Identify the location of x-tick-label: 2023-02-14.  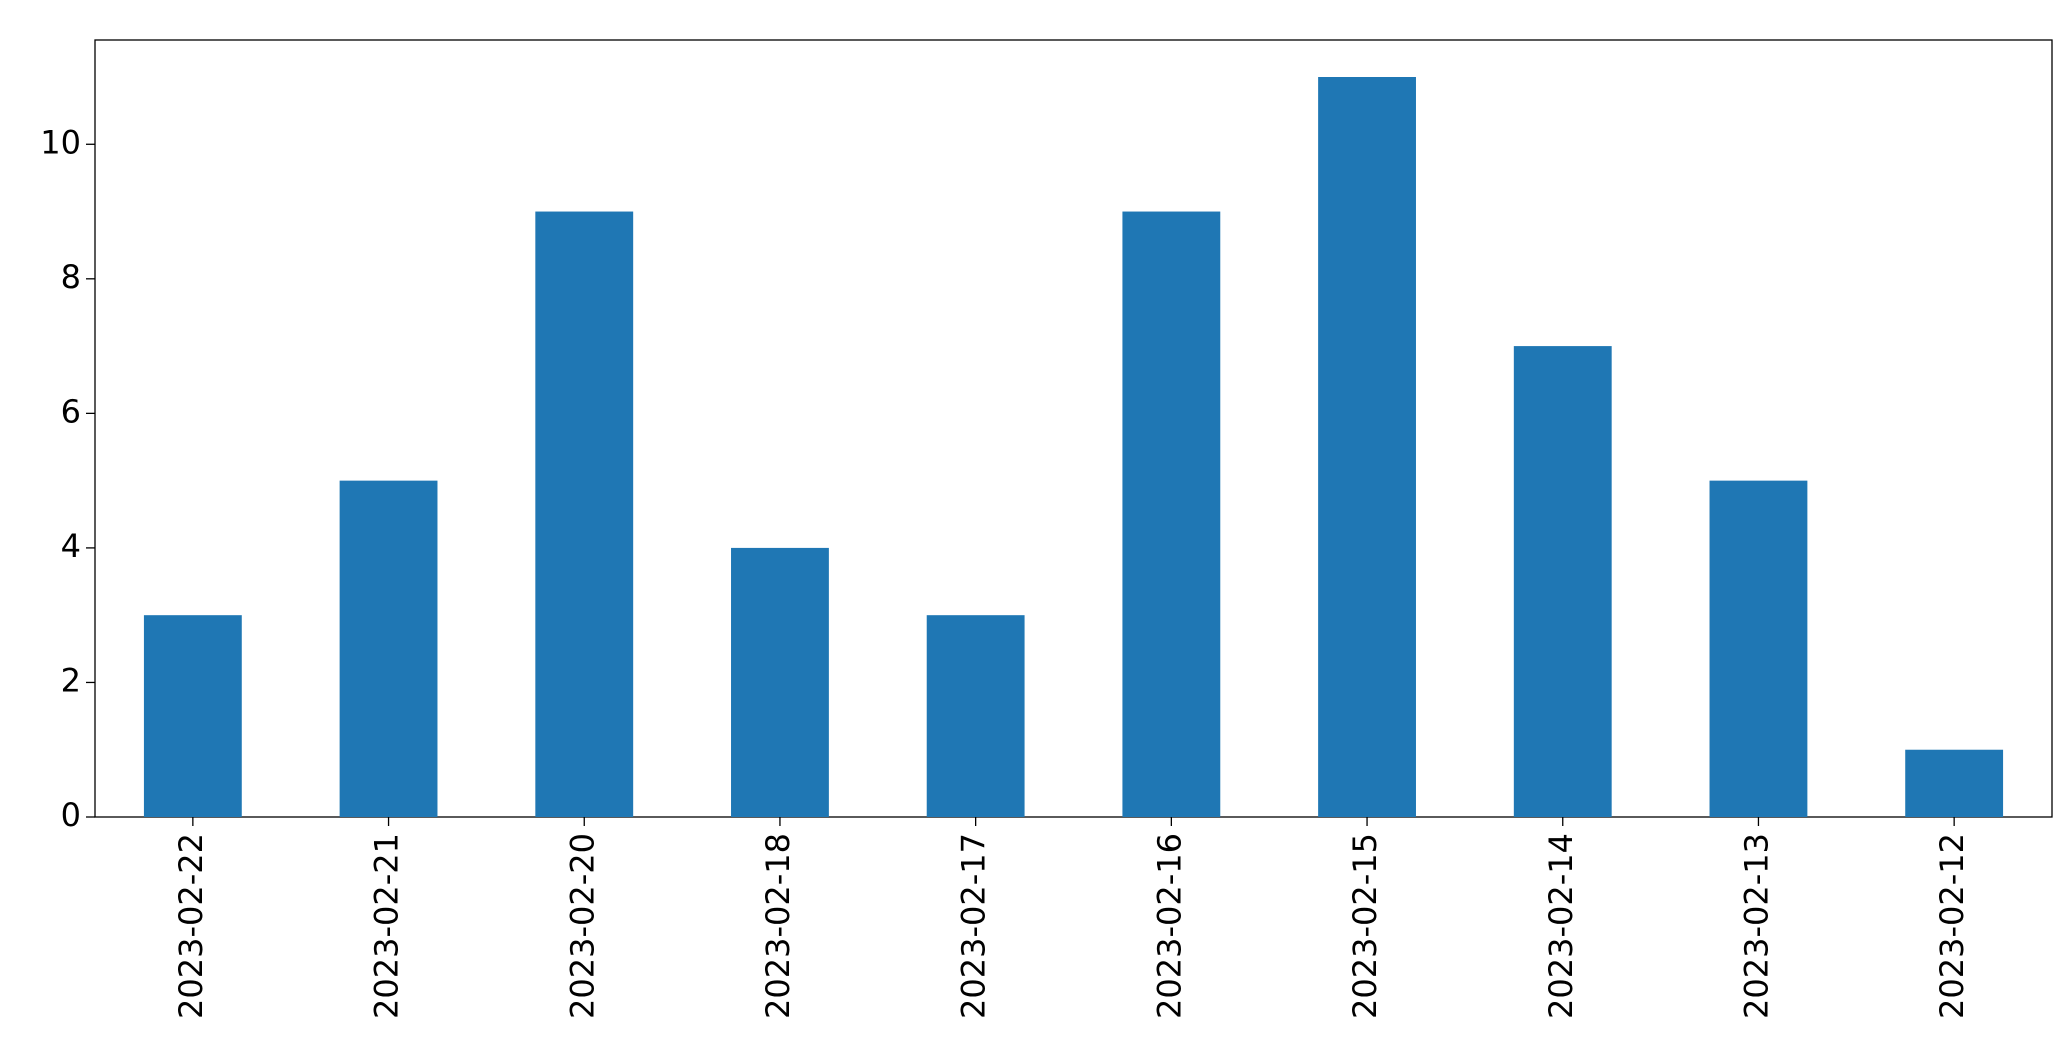
(1561, 926).